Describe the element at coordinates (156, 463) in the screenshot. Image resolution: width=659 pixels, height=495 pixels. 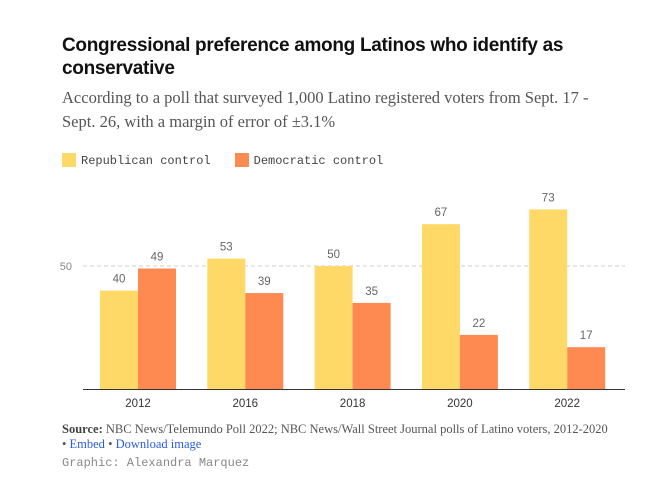
I see `graphic-credit: Graphic: Alexandra Marquez` at that location.